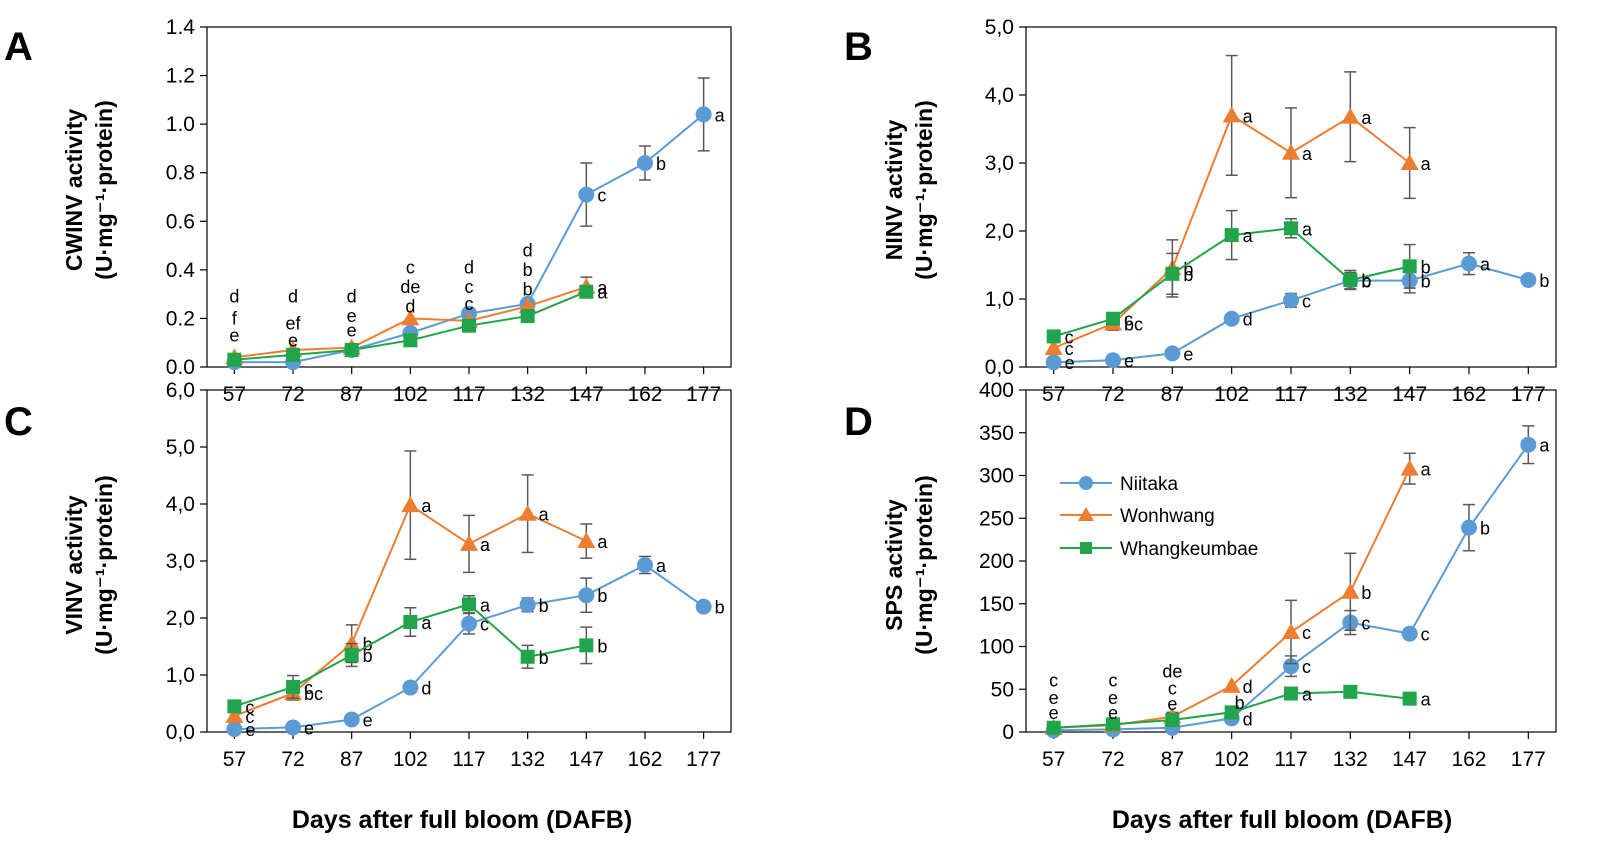 The height and width of the screenshot is (868, 1613). I want to click on panel-b-x-tick-label: 57, so click(1053, 394).